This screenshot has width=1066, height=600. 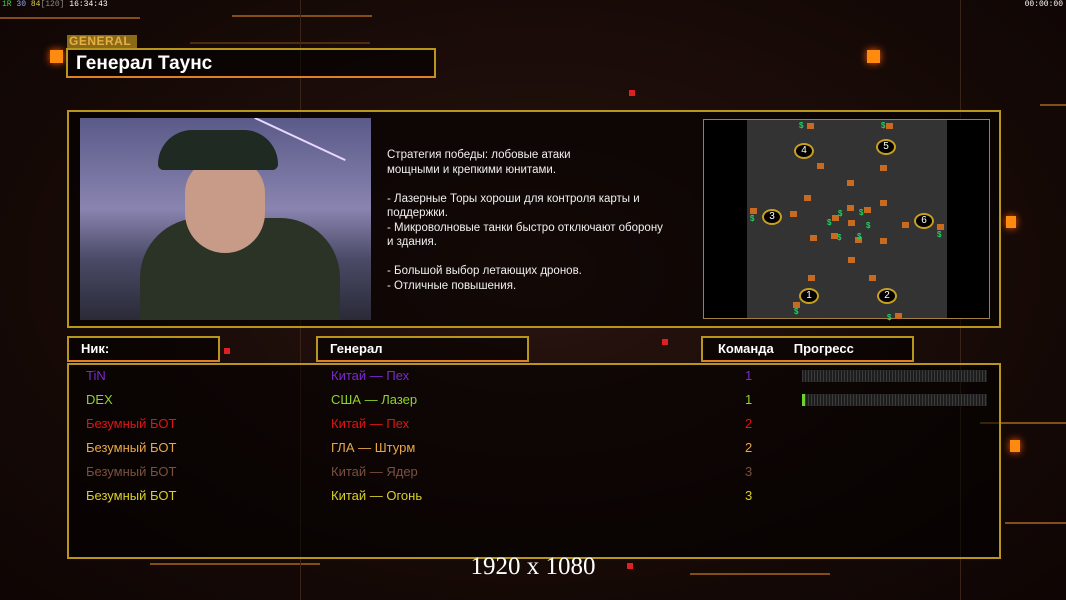 What do you see at coordinates (772, 217) in the screenshot?
I see `start-position-3: 3` at bounding box center [772, 217].